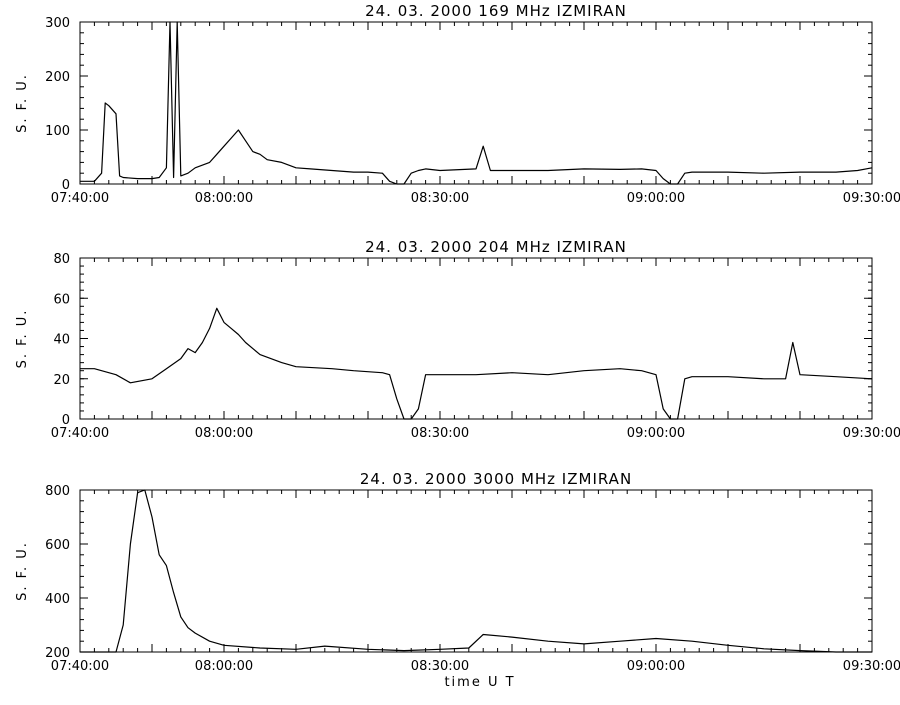  Describe the element at coordinates (61, 380) in the screenshot. I see `y-tick-label: 20` at that location.